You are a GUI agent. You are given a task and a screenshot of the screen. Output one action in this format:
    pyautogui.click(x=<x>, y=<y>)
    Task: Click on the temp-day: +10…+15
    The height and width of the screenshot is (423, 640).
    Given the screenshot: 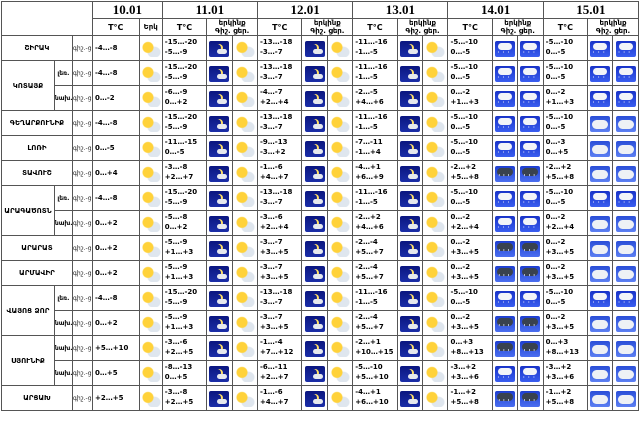 What is the action you would take?
    pyautogui.click(x=374, y=352)
    